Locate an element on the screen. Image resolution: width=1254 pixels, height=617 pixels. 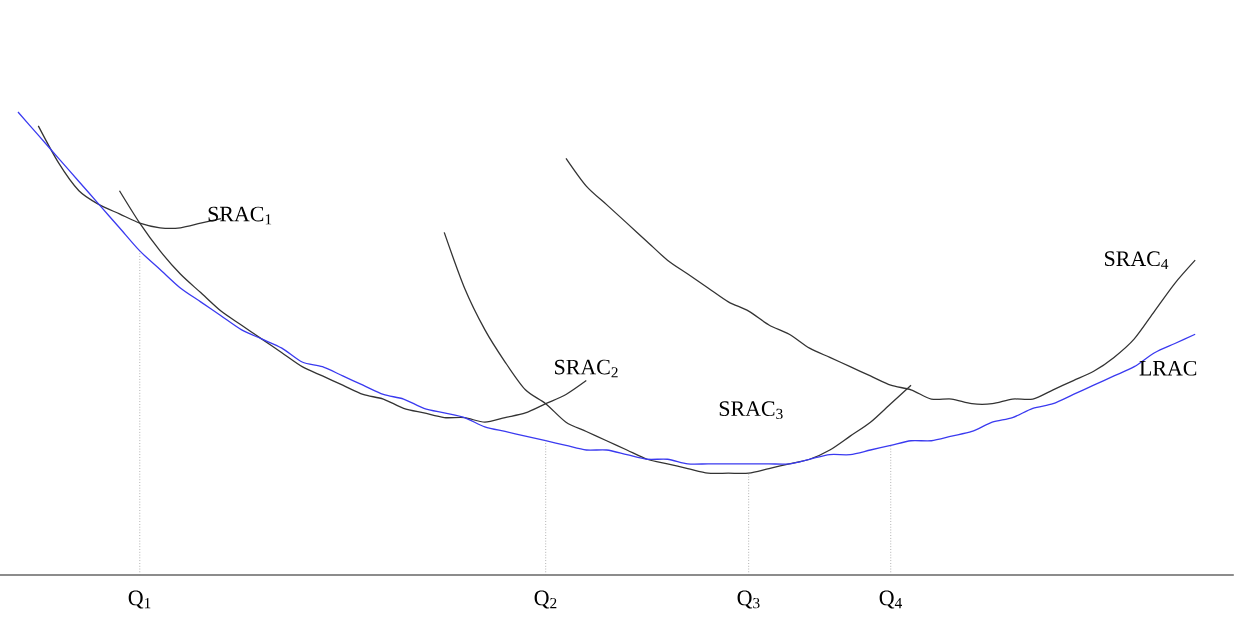
series-label: LRAC is located at coordinates (1168, 368).